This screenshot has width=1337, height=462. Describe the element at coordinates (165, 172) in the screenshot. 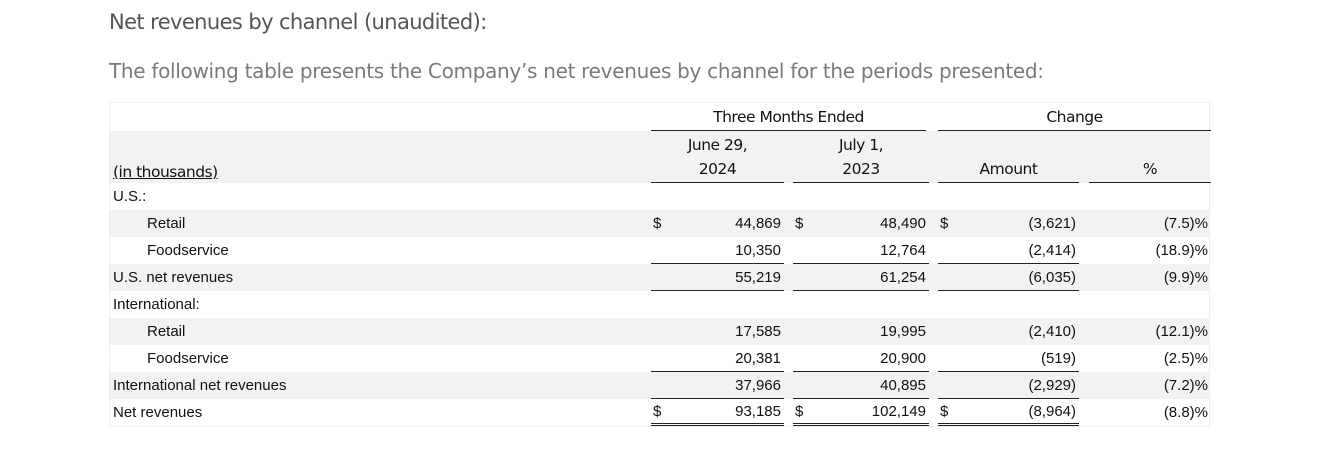

I see `units-label: (in thousands)` at that location.